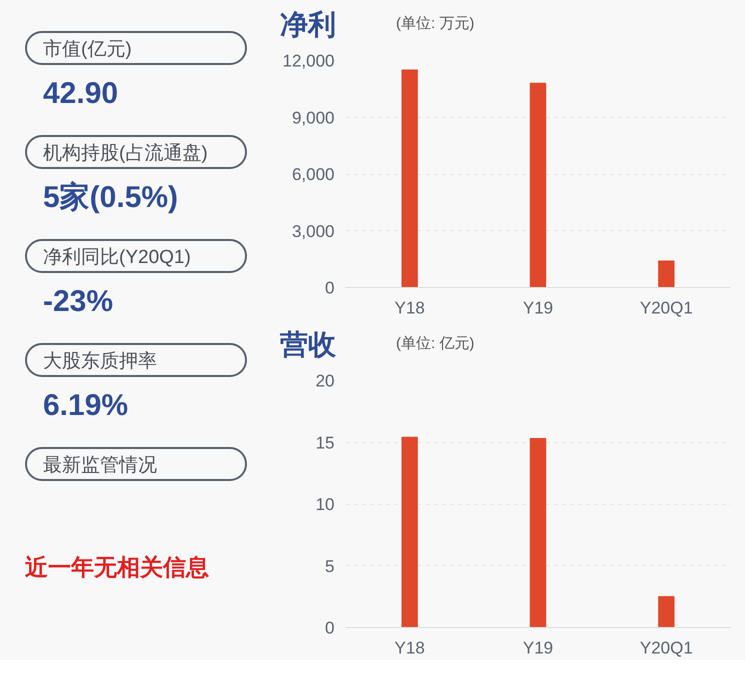 Image resolution: width=750 pixels, height=676 pixels. What do you see at coordinates (308, 24) in the screenshot?
I see `chart-title: 净利` at bounding box center [308, 24].